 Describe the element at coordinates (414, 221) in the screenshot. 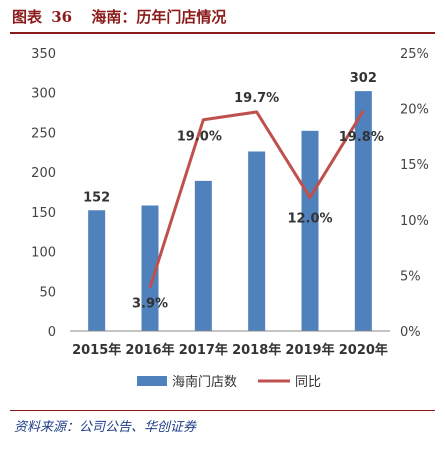

I see `y-right-tick-label: 10%` at that location.